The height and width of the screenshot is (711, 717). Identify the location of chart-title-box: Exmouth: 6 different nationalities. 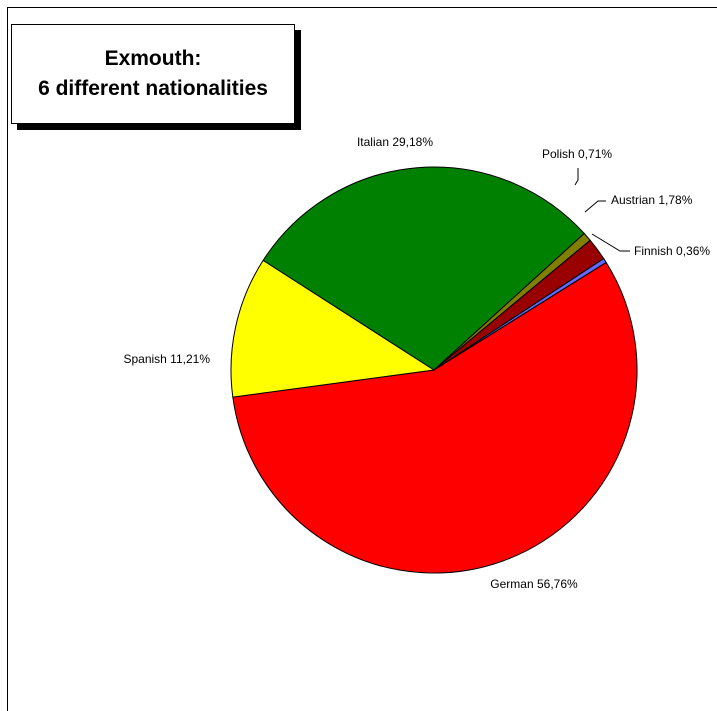
(153, 74).